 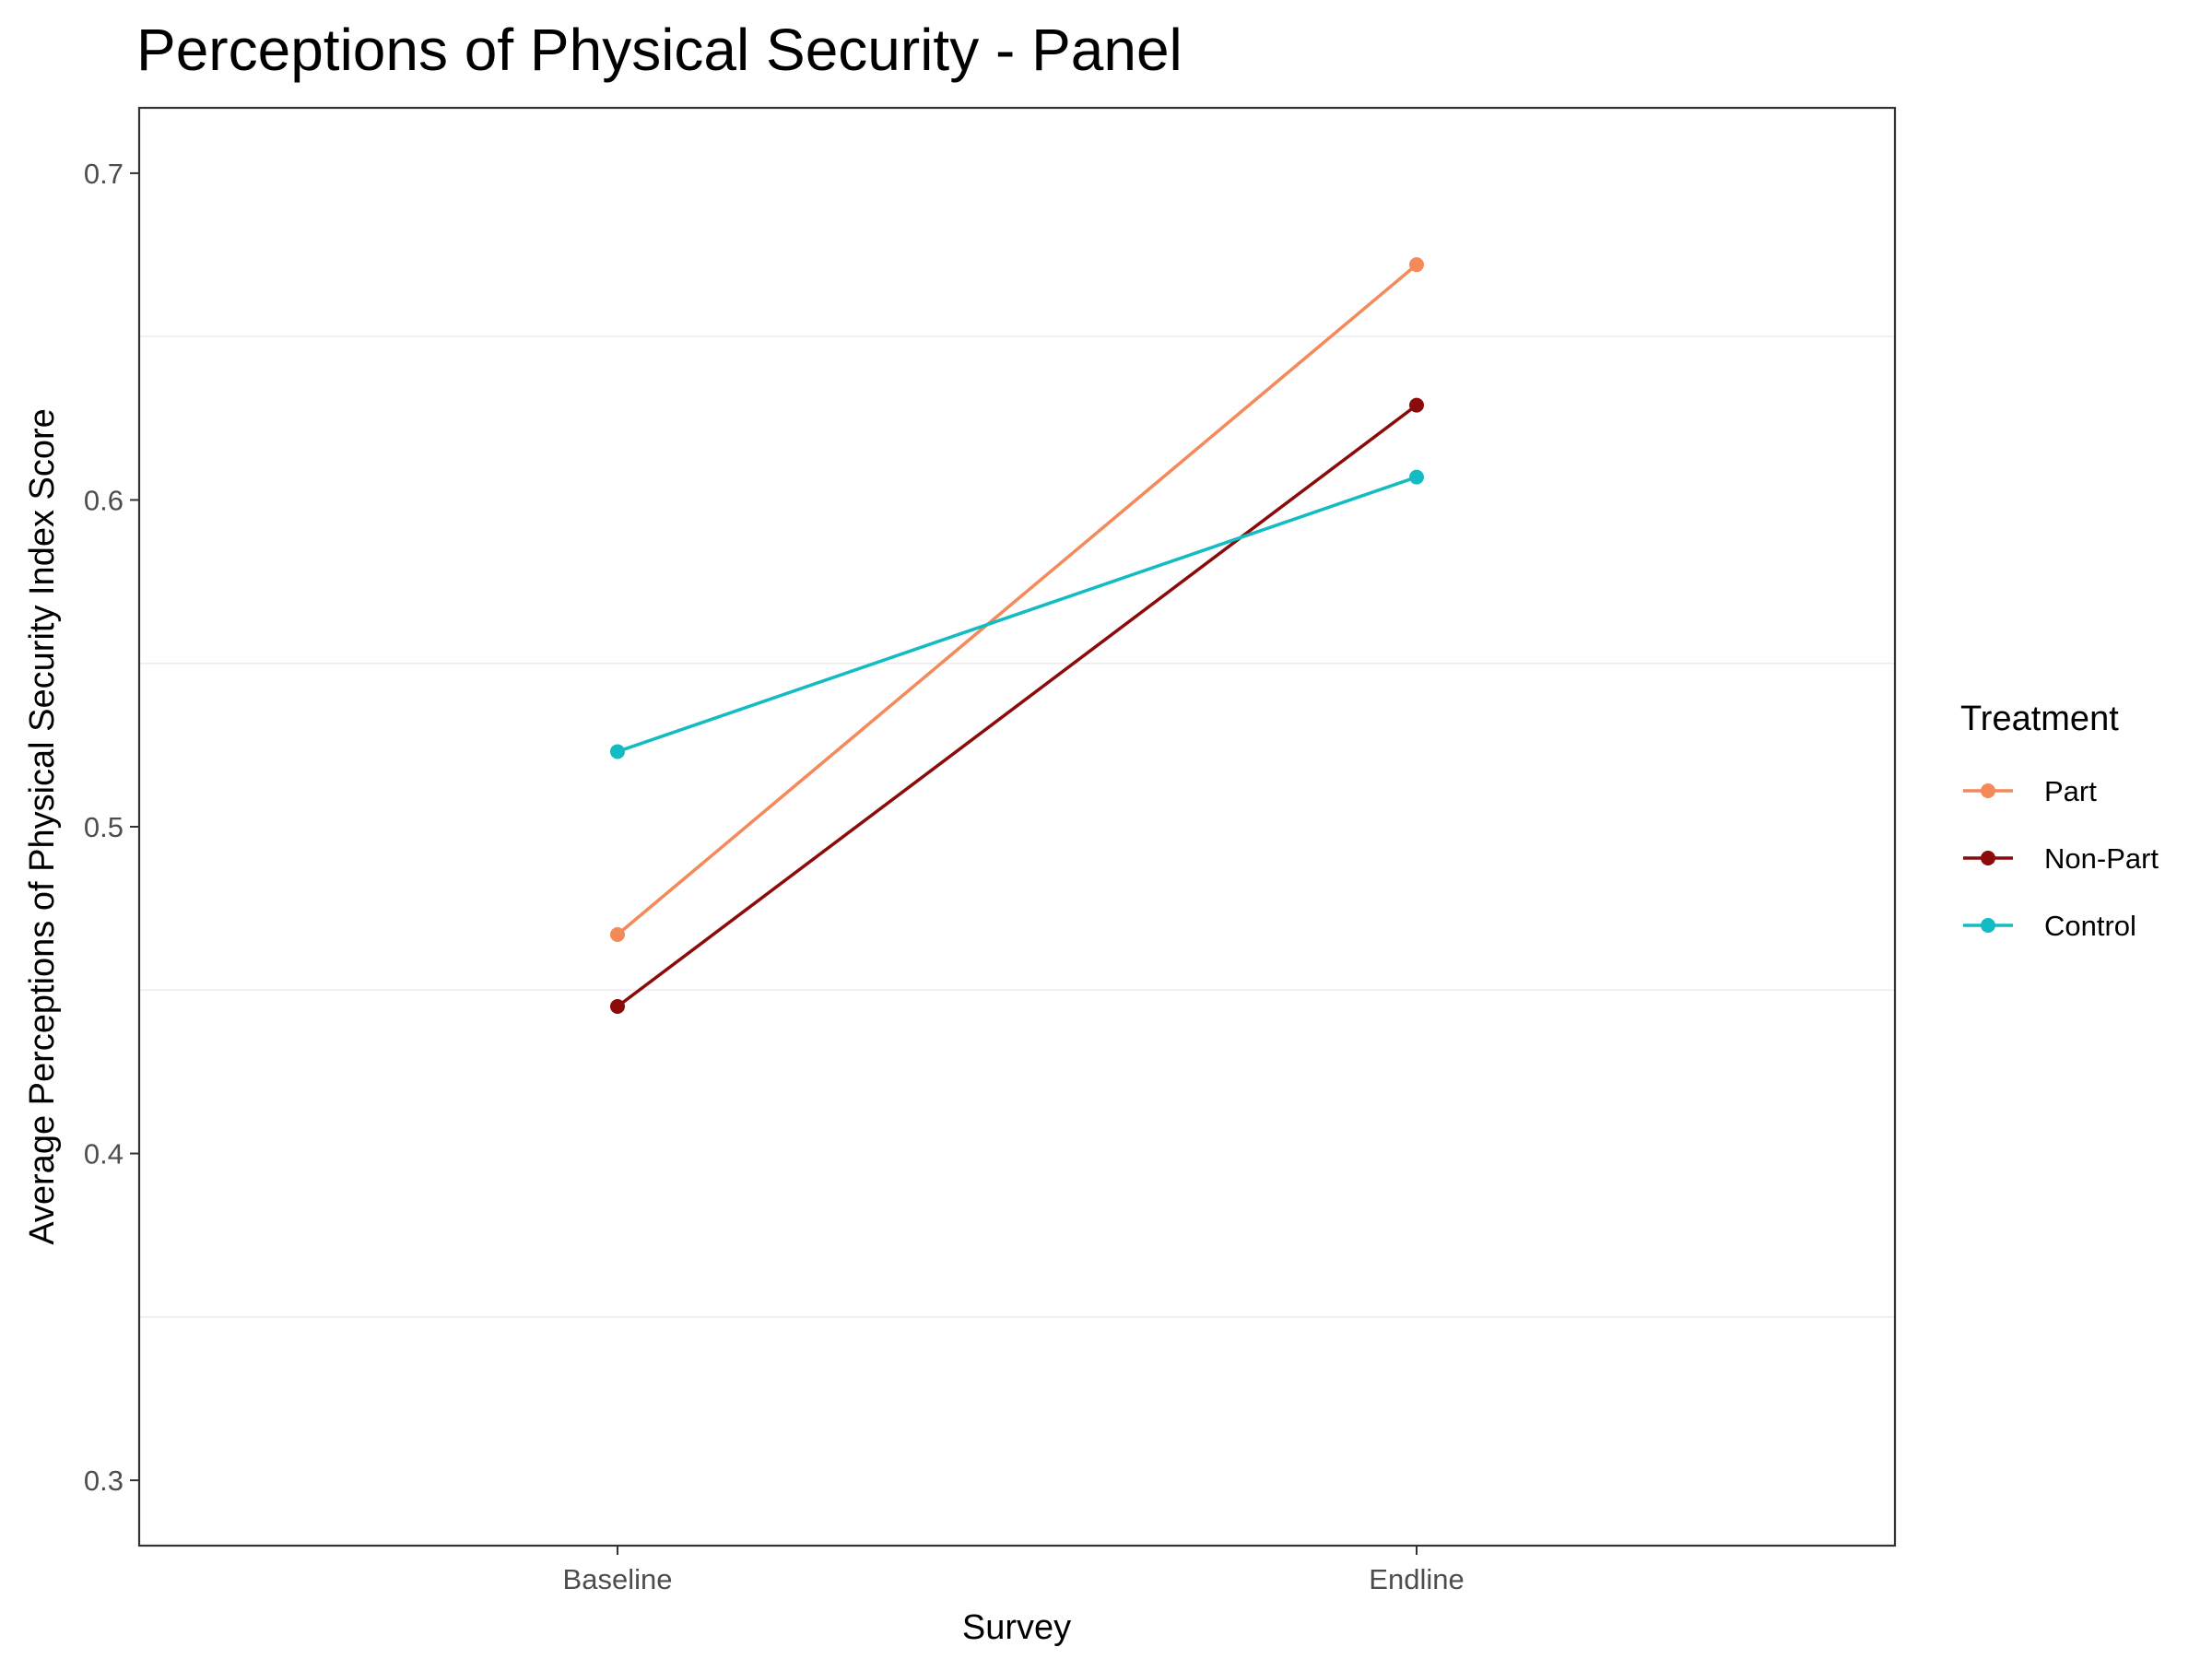 I want to click on y-tick-label: 0.5, so click(x=104, y=827).